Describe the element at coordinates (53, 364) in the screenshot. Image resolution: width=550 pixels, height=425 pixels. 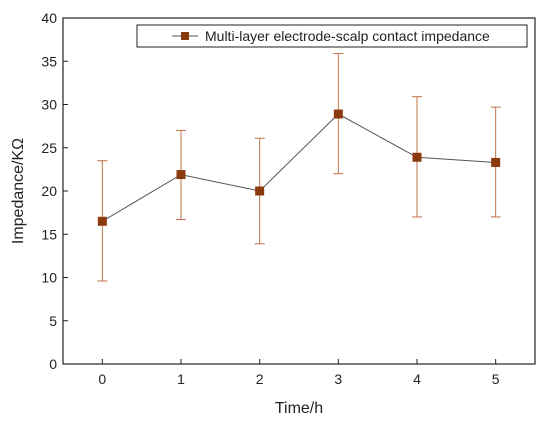
I see `y-tick-label: 0` at that location.